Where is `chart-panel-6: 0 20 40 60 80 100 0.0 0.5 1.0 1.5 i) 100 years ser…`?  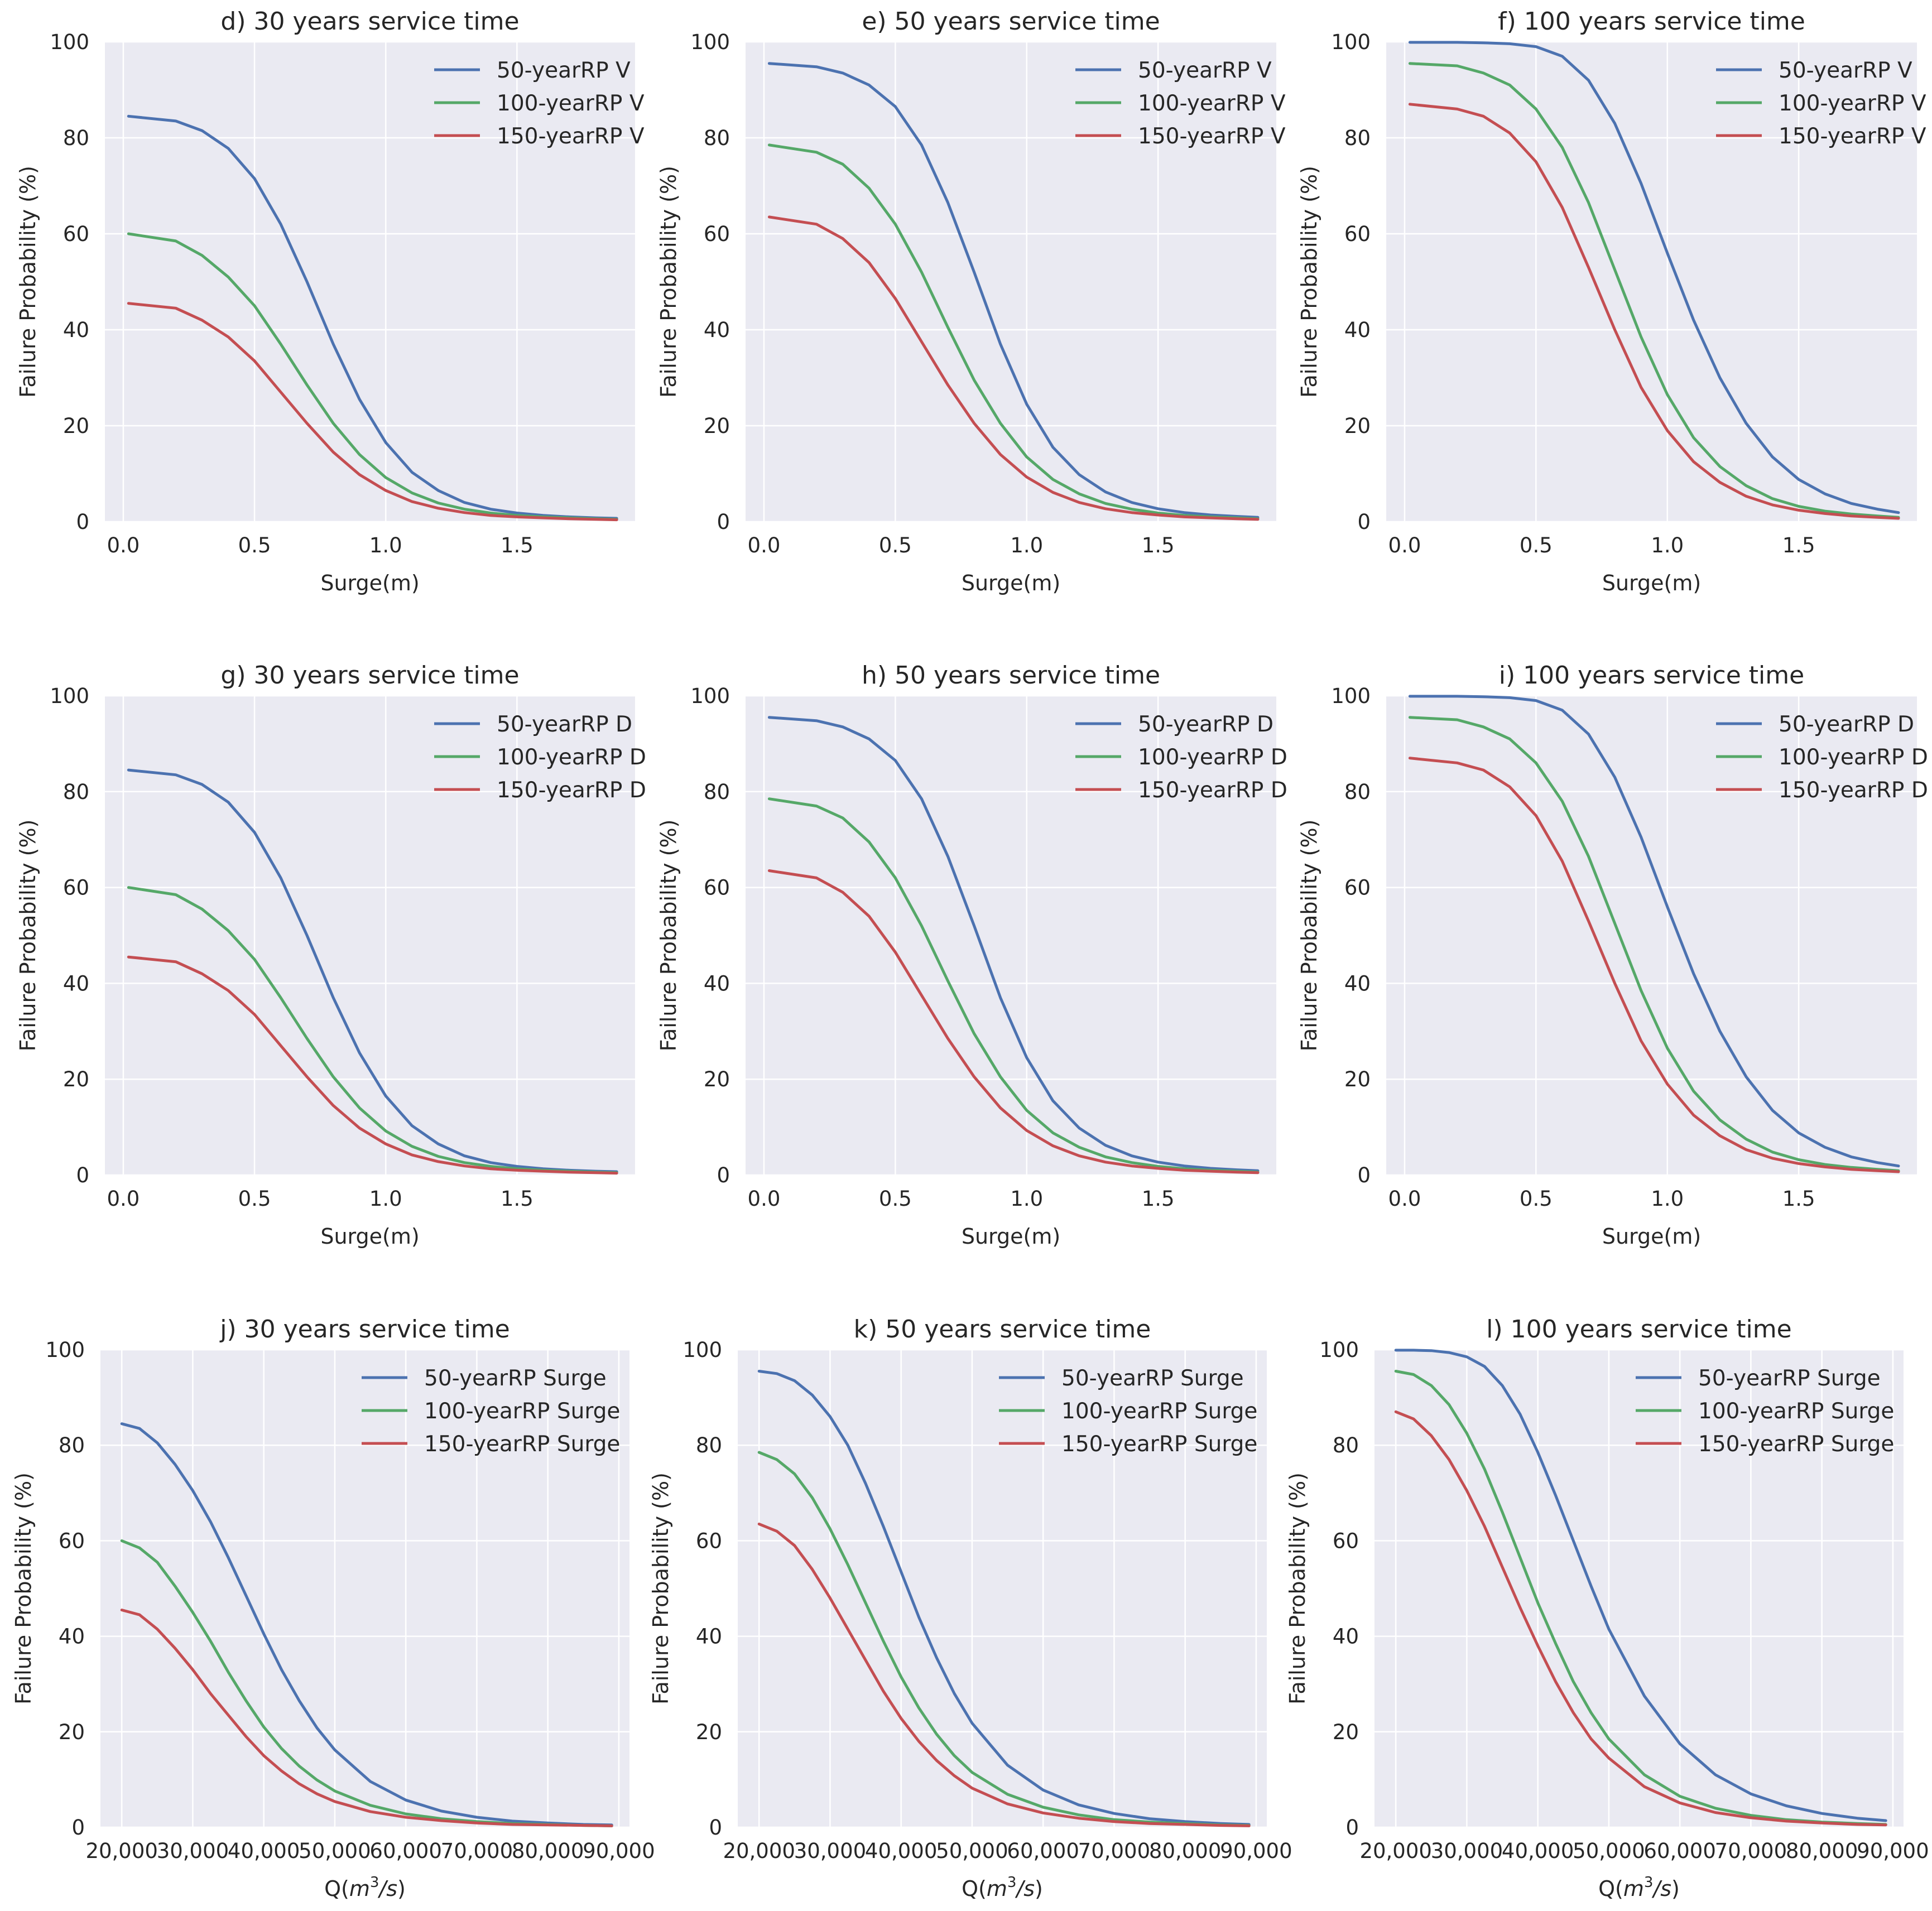 chart-panel-6: 0 20 40 60 80 100 0.0 0.5 1.0 1.5 i) 100 years ser… is located at coordinates (1612, 955).